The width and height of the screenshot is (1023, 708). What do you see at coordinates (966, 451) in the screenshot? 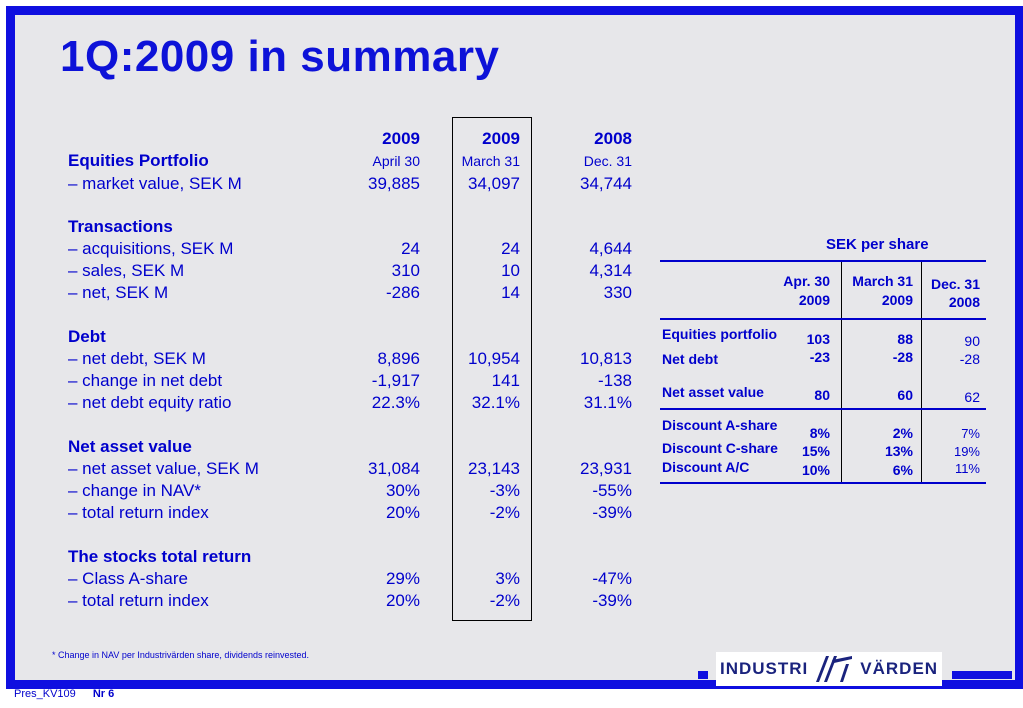
I see `share-disc-c-c3: 19%` at bounding box center [966, 451].